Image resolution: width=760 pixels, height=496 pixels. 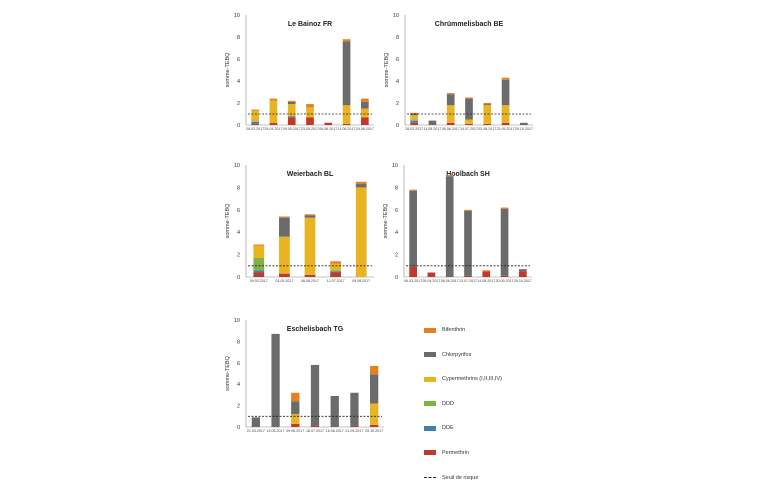 What do you see at coordinates (310, 281) in the screenshot?
I see `x-tick-label: 08.06.2017` at bounding box center [310, 281].